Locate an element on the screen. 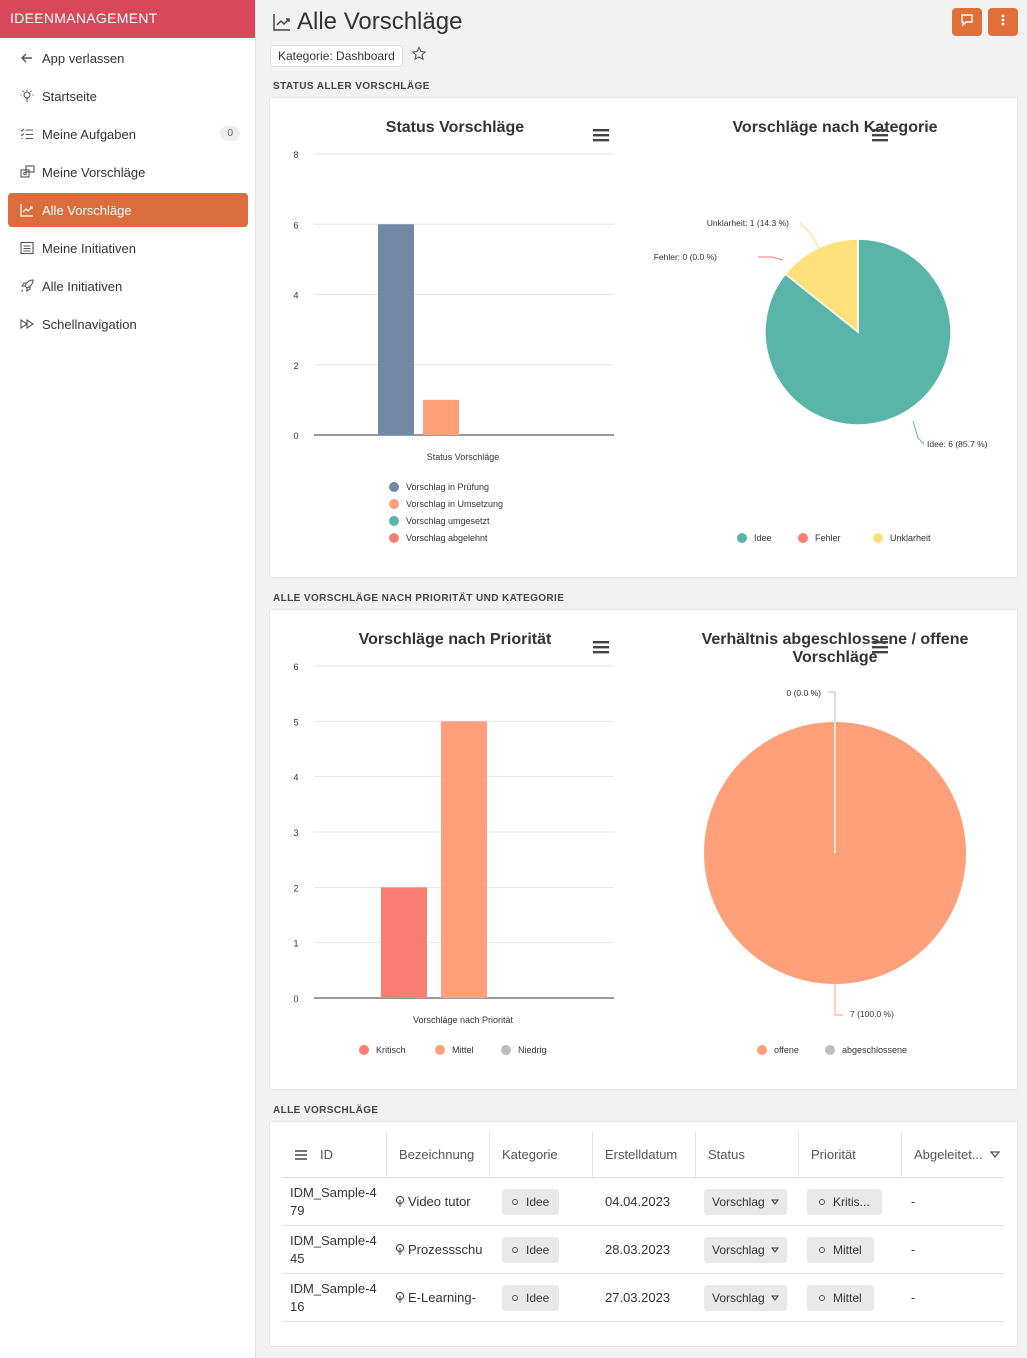 This screenshot has width=1027, height=1358. column-header-bezeichnung: Bezeichnung is located at coordinates (438, 1154).